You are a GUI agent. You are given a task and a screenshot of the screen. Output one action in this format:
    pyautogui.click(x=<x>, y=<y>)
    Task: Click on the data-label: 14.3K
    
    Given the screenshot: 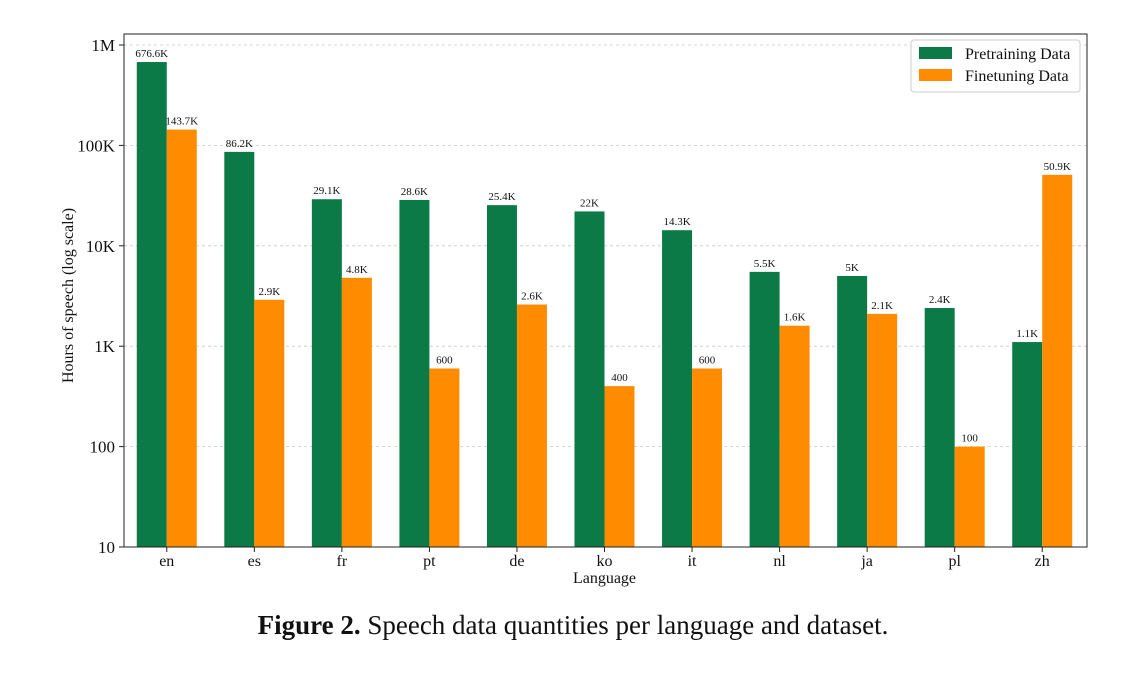 What is the action you would take?
    pyautogui.click(x=676, y=222)
    